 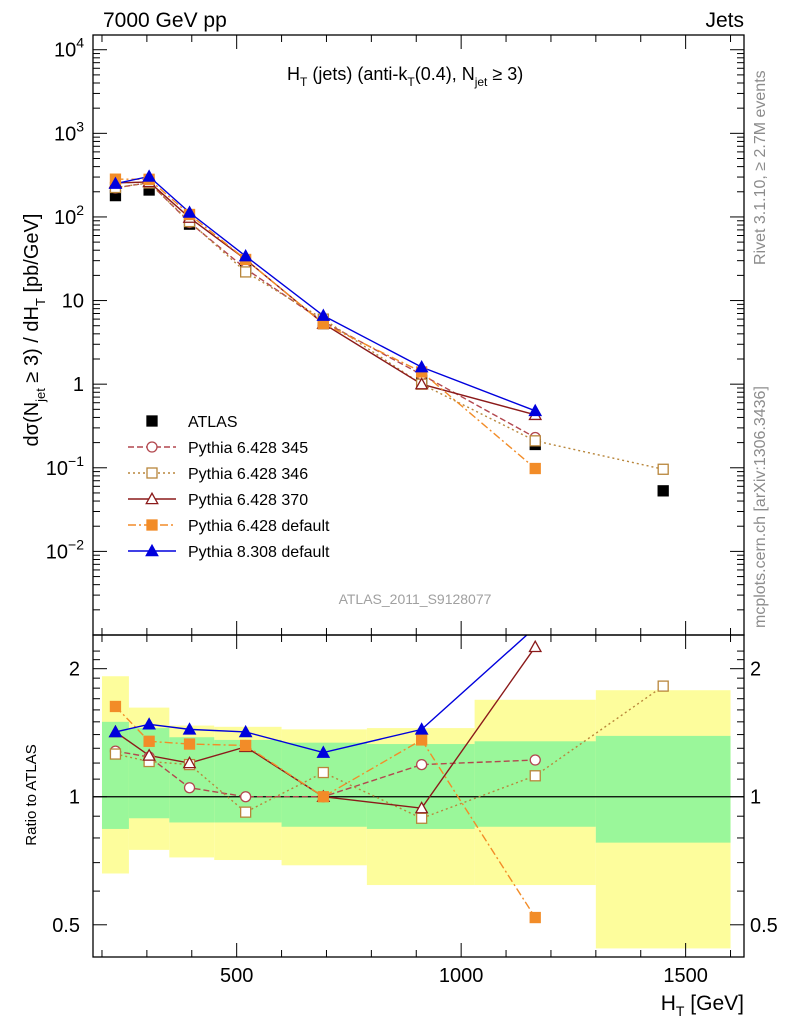 What do you see at coordinates (69, 48) in the screenshot?
I see `y-tick-label: 10⁴` at bounding box center [69, 48].